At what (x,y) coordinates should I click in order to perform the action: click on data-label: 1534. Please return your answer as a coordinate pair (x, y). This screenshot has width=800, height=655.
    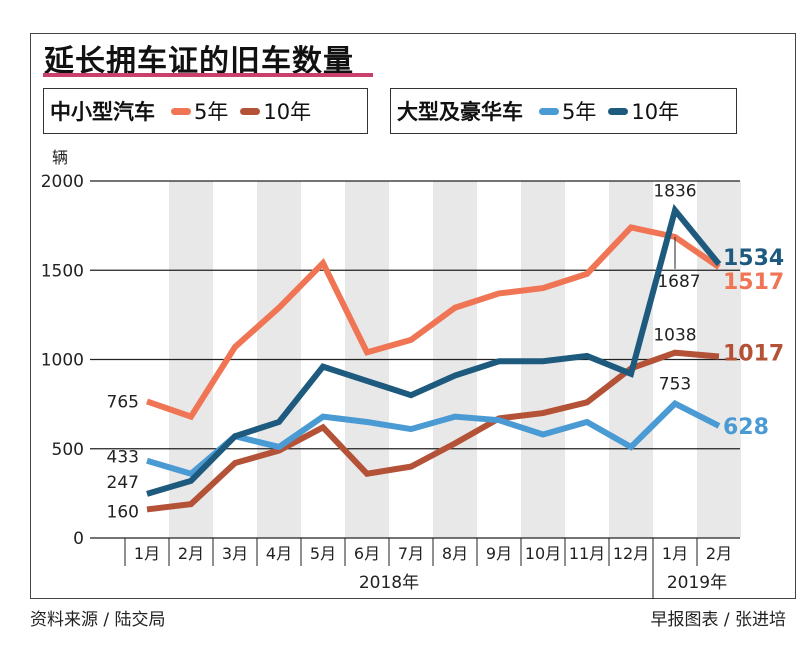
    Looking at the image, I should click on (753, 258).